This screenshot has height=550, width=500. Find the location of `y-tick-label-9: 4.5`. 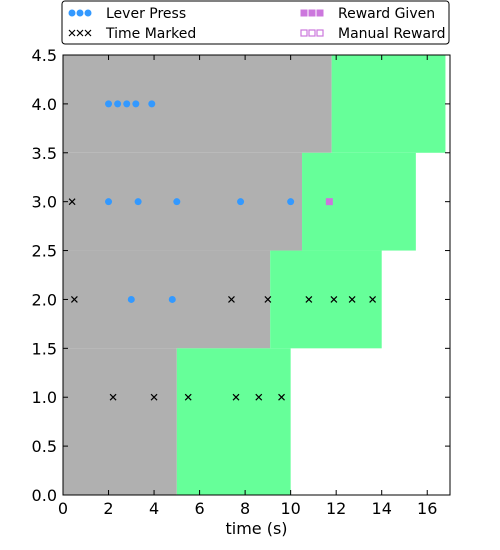

y-tick-label-9: 4.5 is located at coordinates (44, 55).